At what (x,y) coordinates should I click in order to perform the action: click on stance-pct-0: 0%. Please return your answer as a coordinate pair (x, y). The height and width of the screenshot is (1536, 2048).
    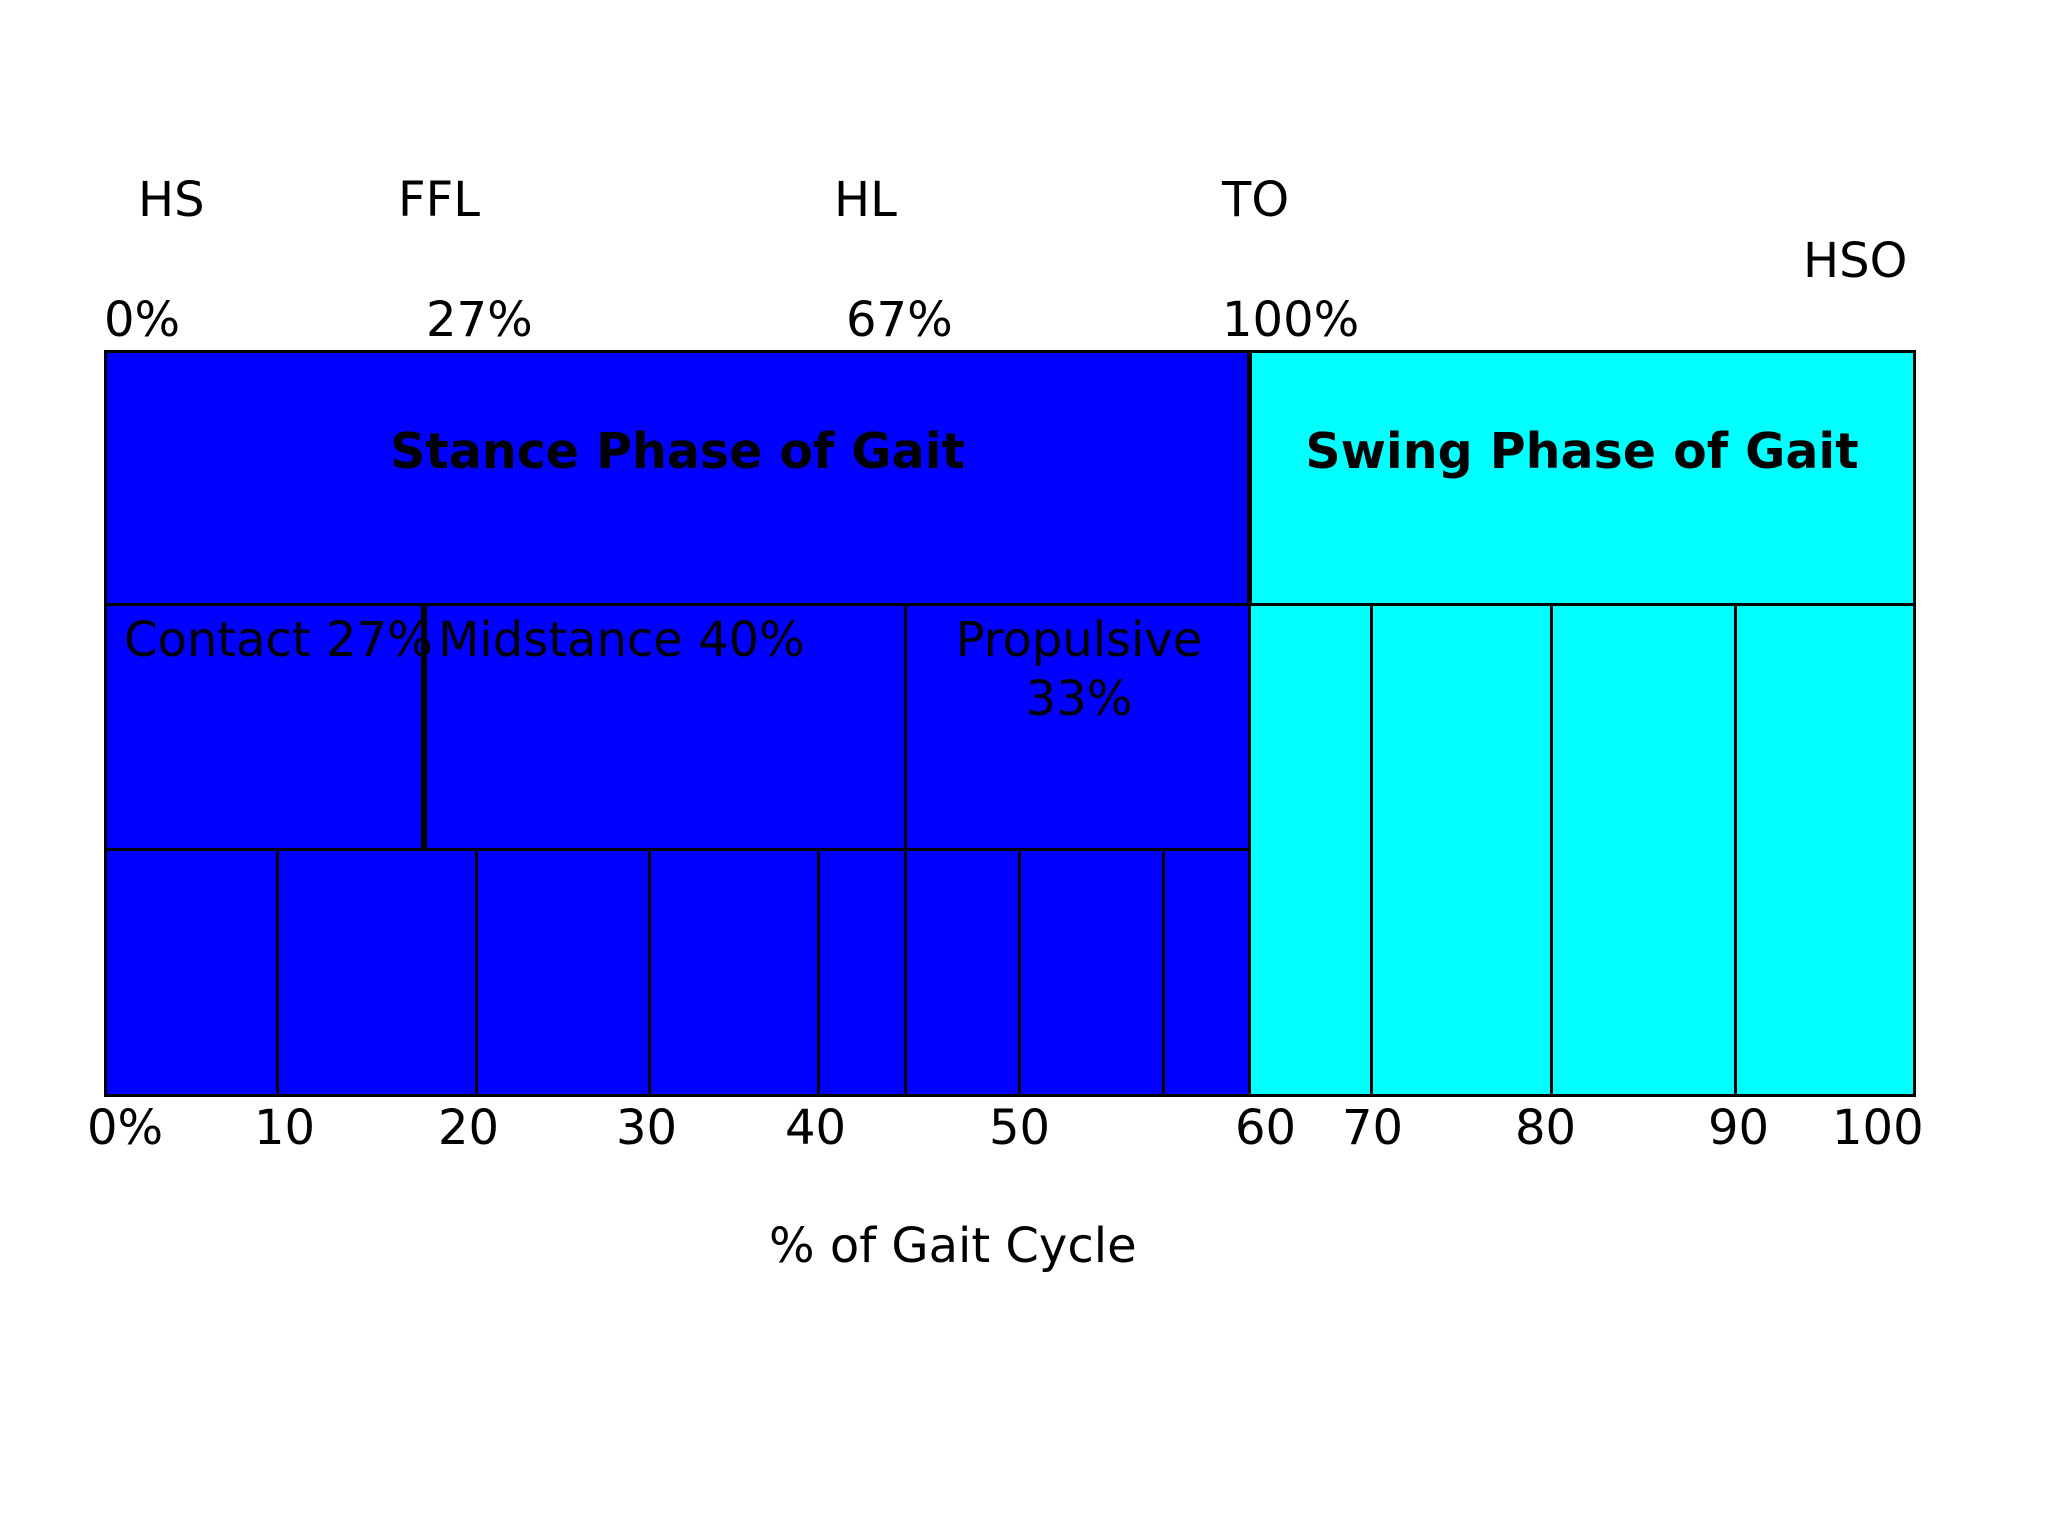
    Looking at the image, I should click on (142, 320).